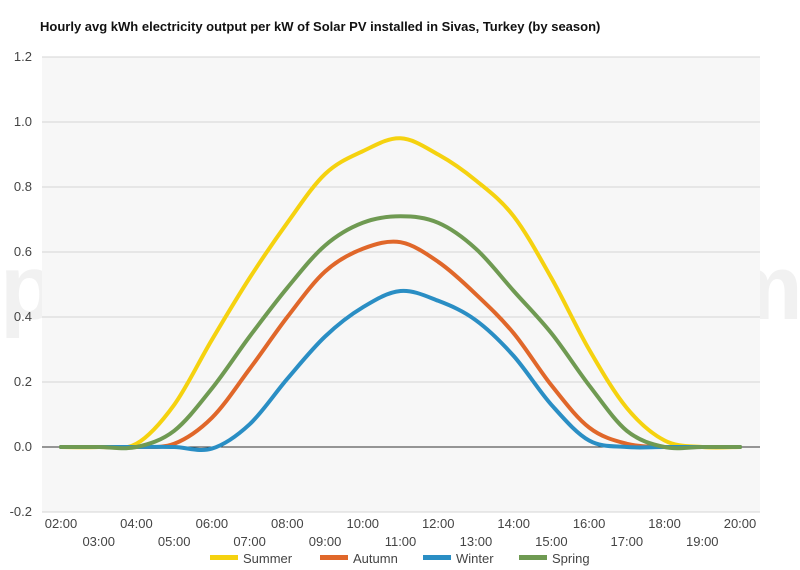  Describe the element at coordinates (664, 523) in the screenshot. I see `x-tick-label: 18:00` at that location.